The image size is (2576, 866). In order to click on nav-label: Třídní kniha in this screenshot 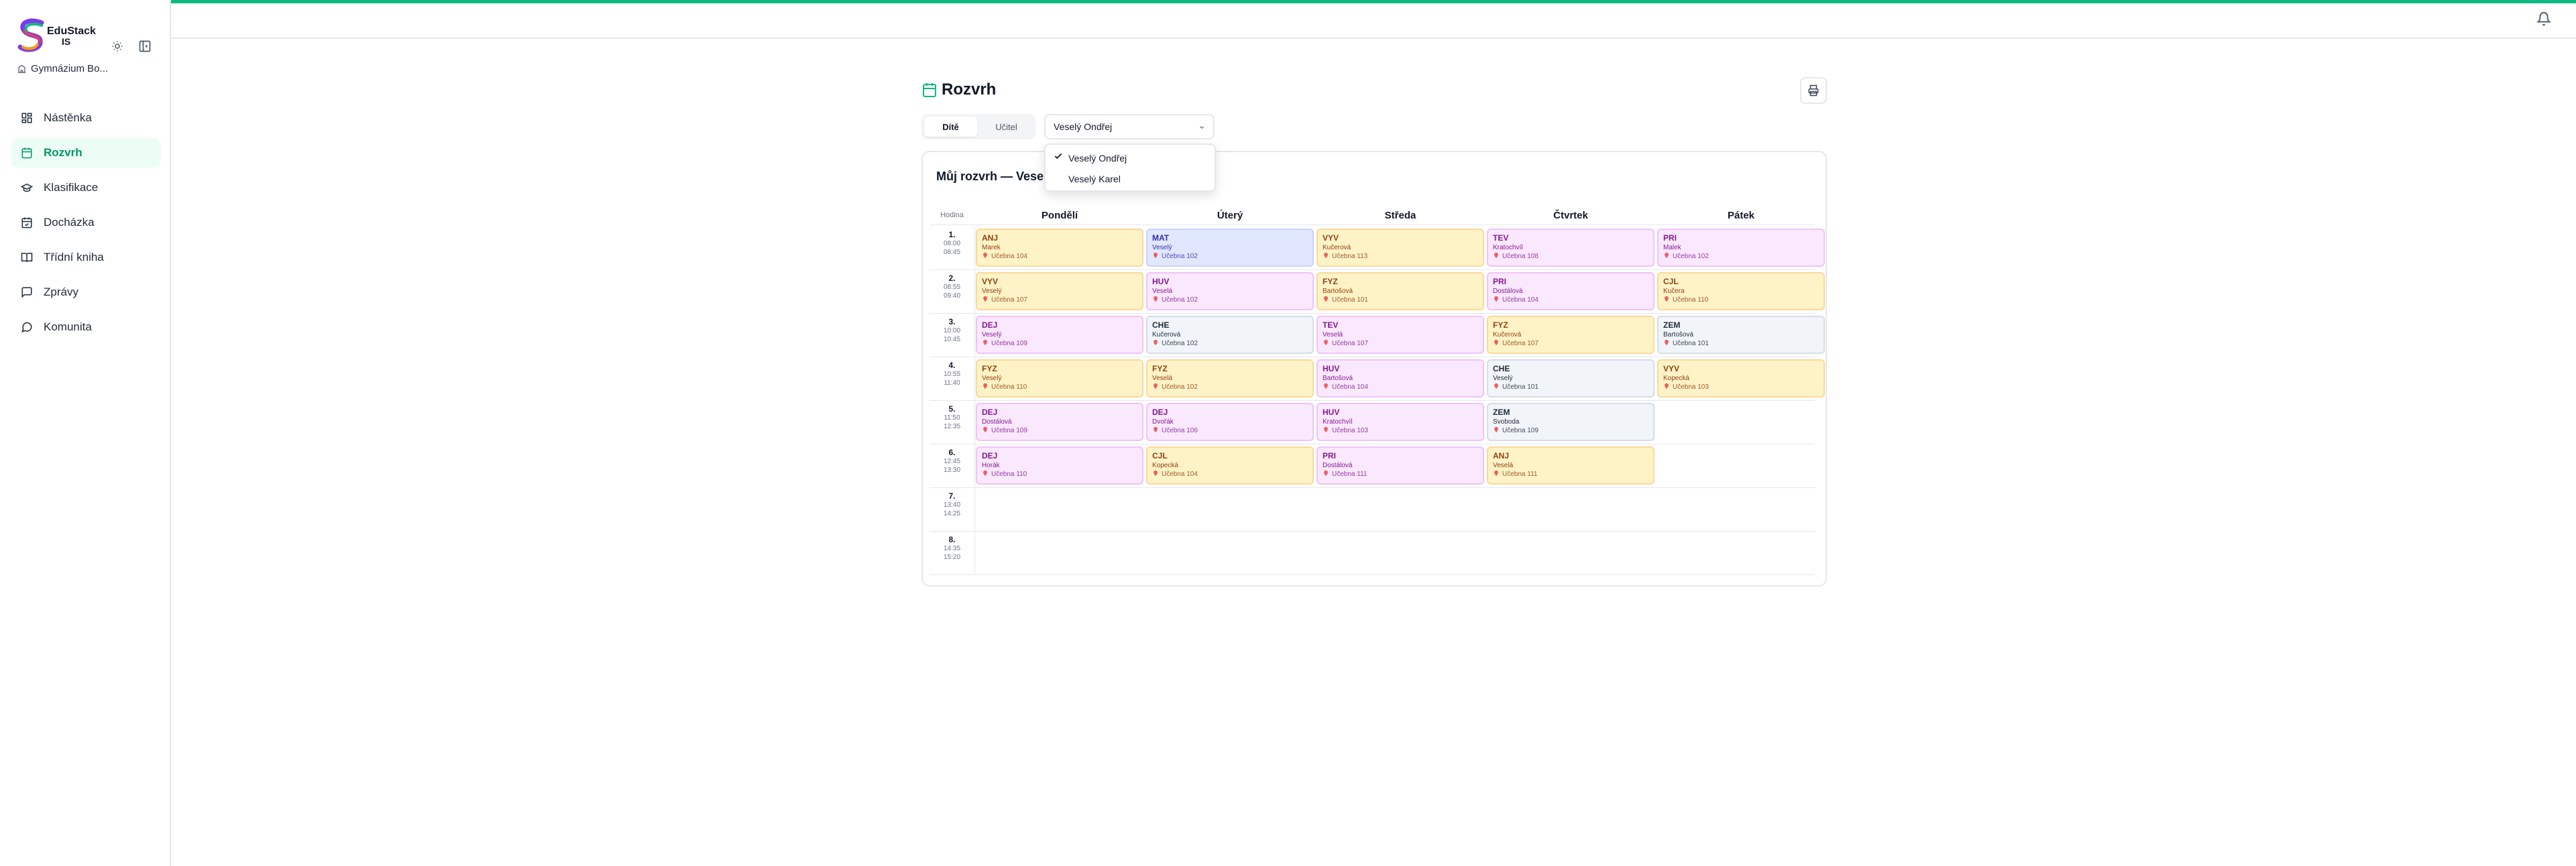, I will do `click(74, 257)`.